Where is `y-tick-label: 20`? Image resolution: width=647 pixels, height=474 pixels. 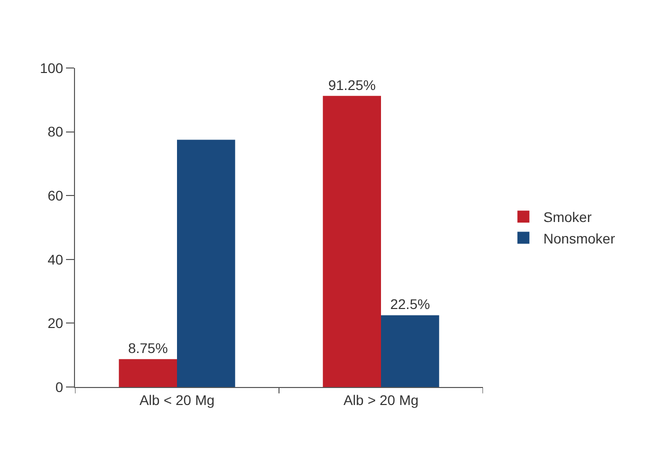
y-tick-label: 20 is located at coordinates (56, 323).